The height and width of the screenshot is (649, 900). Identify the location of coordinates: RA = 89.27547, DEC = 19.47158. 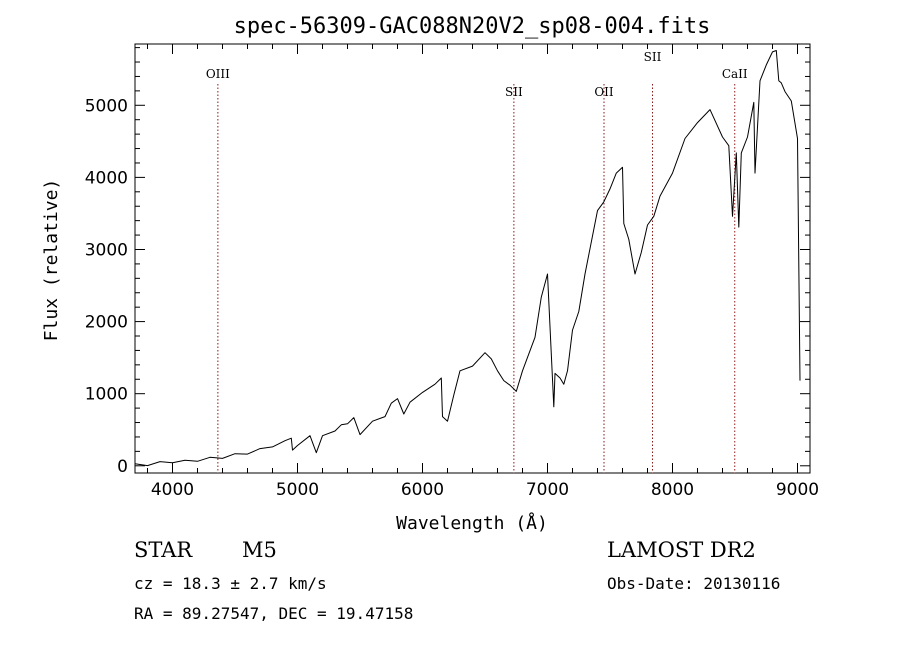
(274, 613).